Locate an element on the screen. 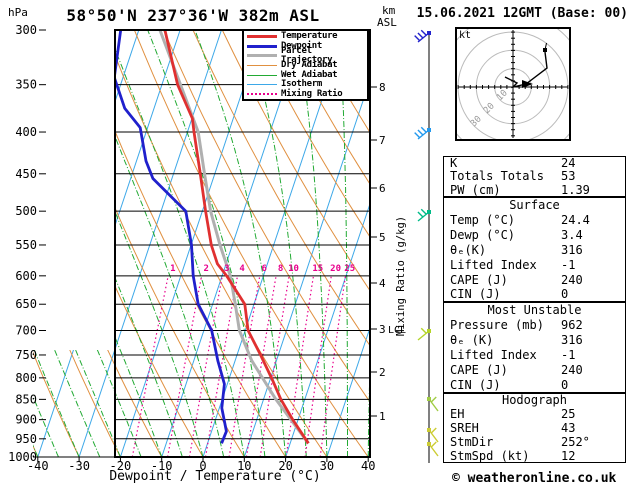 This screenshot has width=629, height=486. hodograph-unit-label: kt is located at coordinates (465, 35).